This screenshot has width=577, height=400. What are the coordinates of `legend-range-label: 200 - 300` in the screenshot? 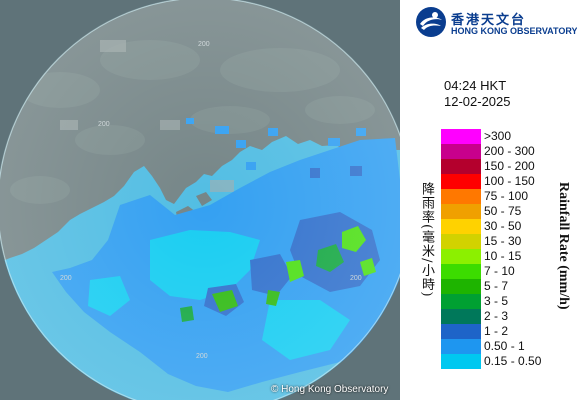 It's located at (509, 151).